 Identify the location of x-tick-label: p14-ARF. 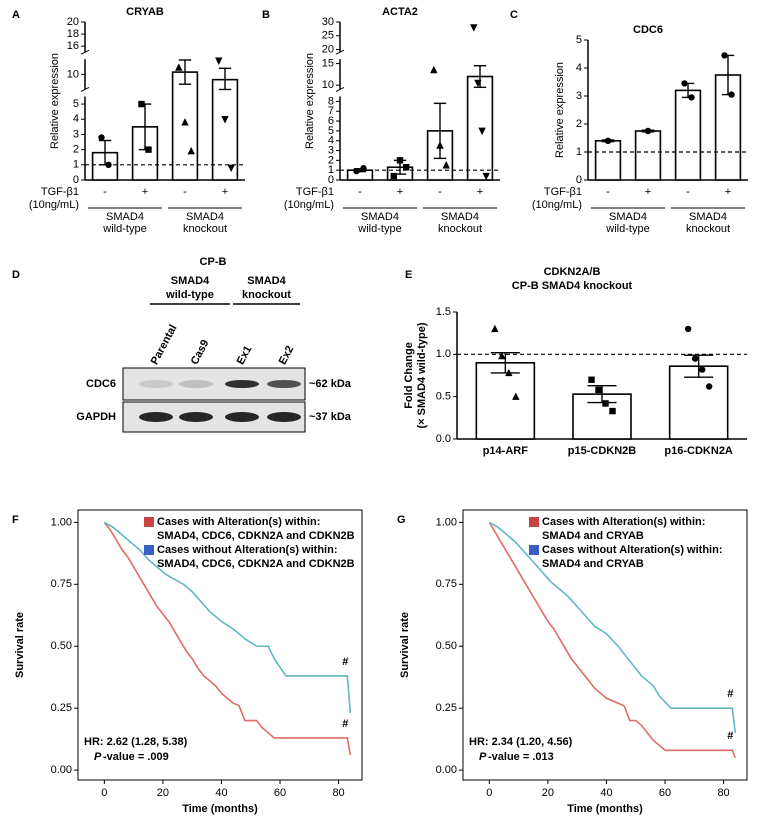
(506, 451).